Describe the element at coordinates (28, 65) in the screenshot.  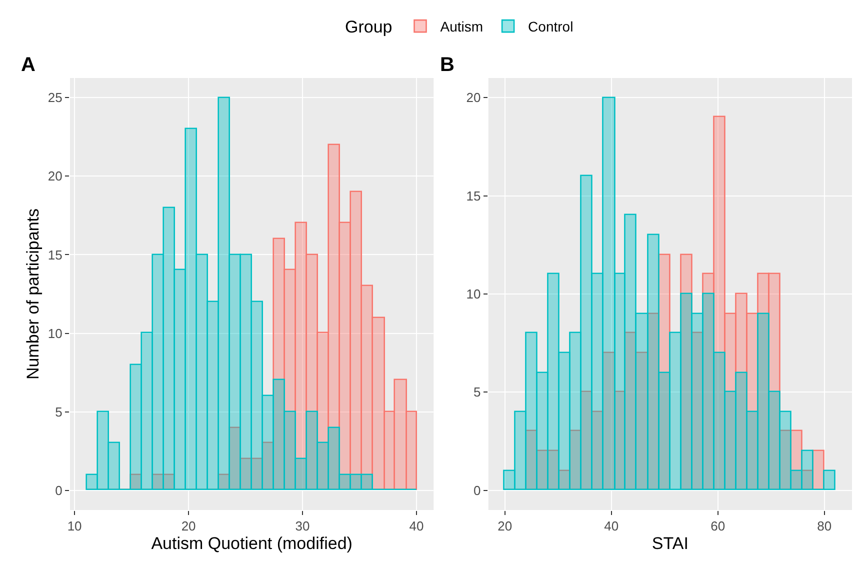
I see `chart-title: A` at that location.